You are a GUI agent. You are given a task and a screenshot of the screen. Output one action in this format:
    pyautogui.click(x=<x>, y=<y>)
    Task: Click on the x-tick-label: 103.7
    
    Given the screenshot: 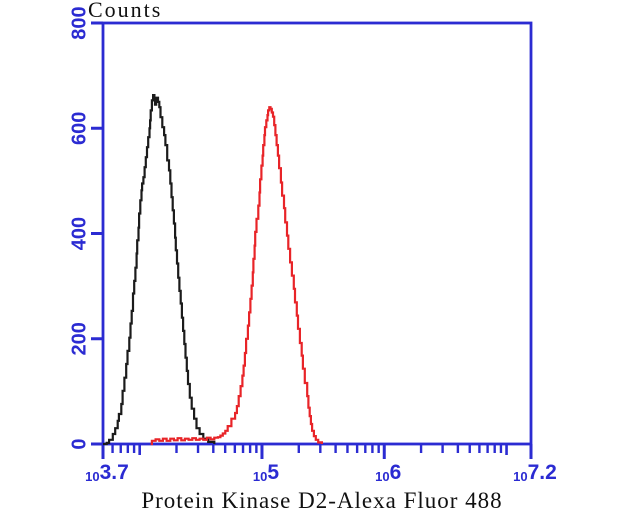 What is the action you would take?
    pyautogui.click(x=107, y=472)
    